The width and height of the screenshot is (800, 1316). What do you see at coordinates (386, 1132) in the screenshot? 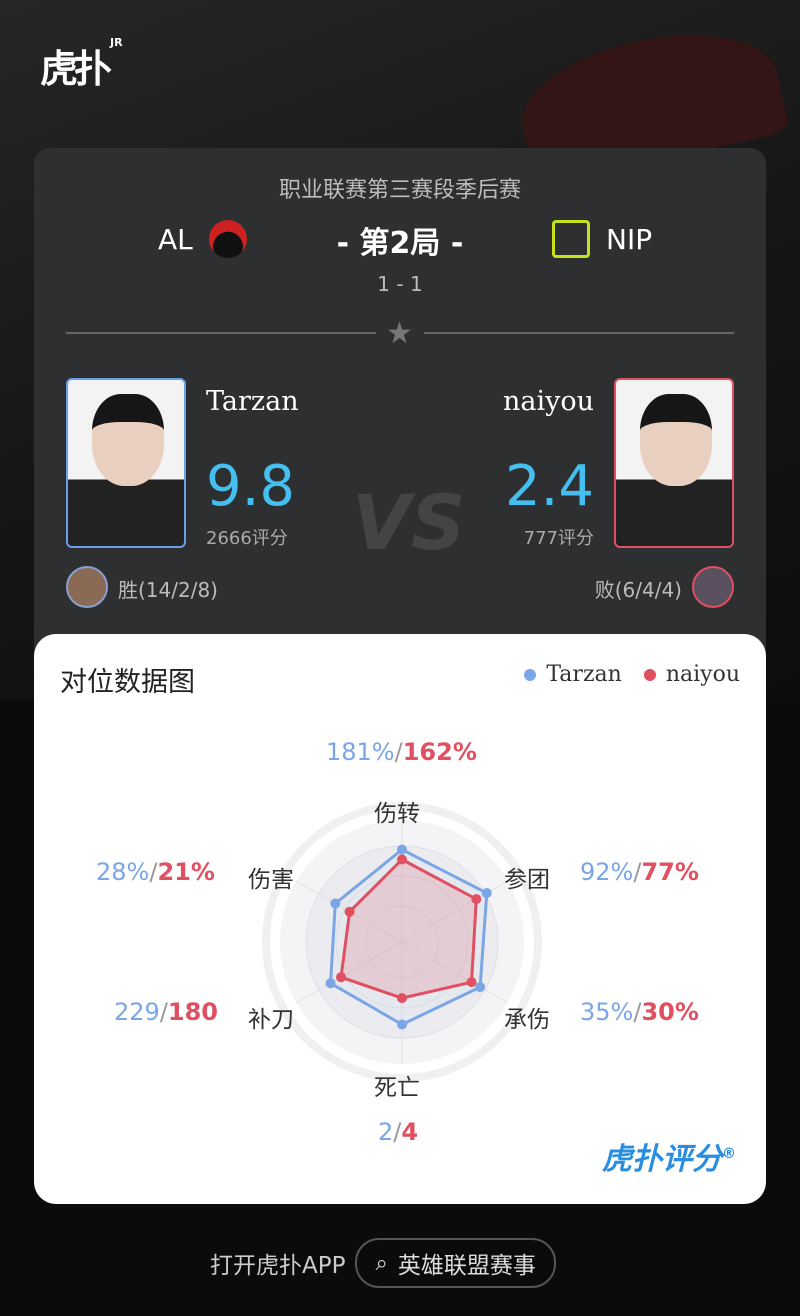
I see `value-tarzan: 2` at bounding box center [386, 1132].